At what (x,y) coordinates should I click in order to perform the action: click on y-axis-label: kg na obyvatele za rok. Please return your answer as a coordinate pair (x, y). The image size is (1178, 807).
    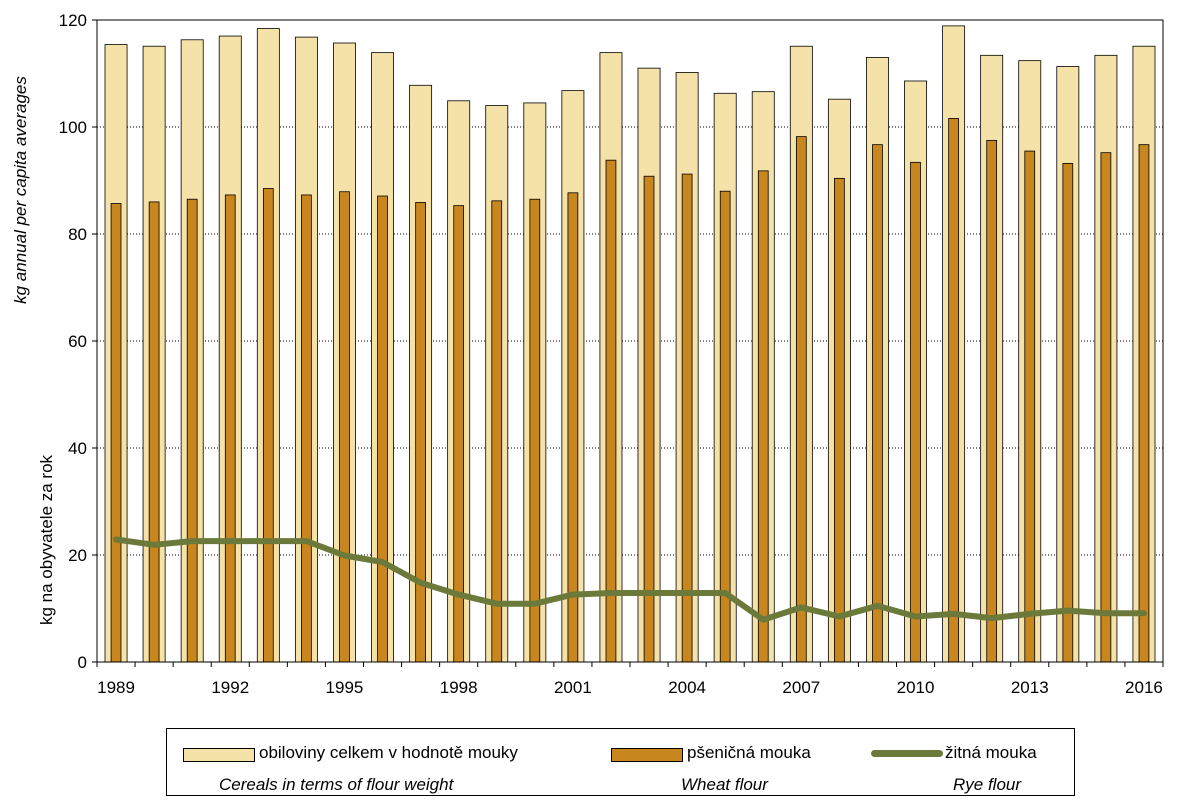
    Looking at the image, I should click on (46, 539).